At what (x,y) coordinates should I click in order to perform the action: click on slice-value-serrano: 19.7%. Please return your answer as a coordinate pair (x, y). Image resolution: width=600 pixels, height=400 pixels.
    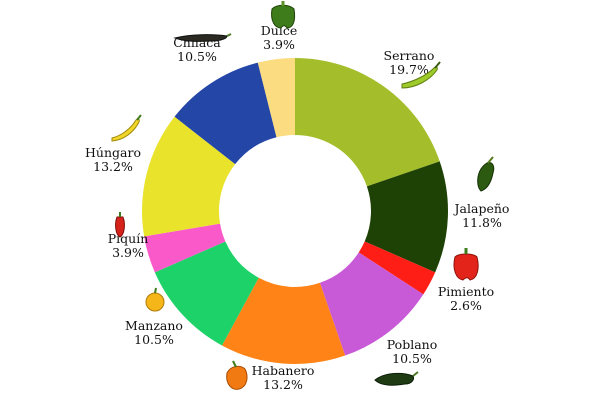
    Looking at the image, I should click on (409, 69).